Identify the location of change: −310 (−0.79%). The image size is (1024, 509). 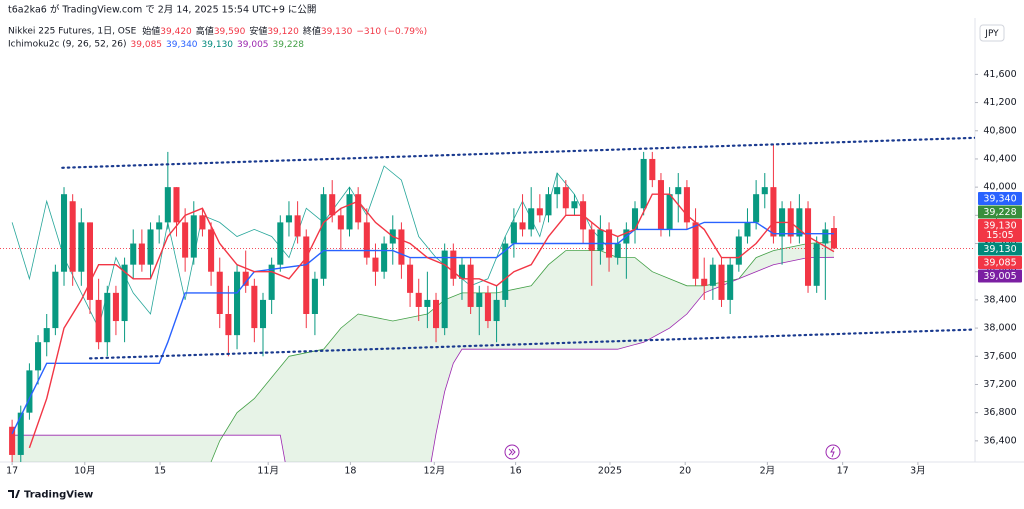
(391, 32).